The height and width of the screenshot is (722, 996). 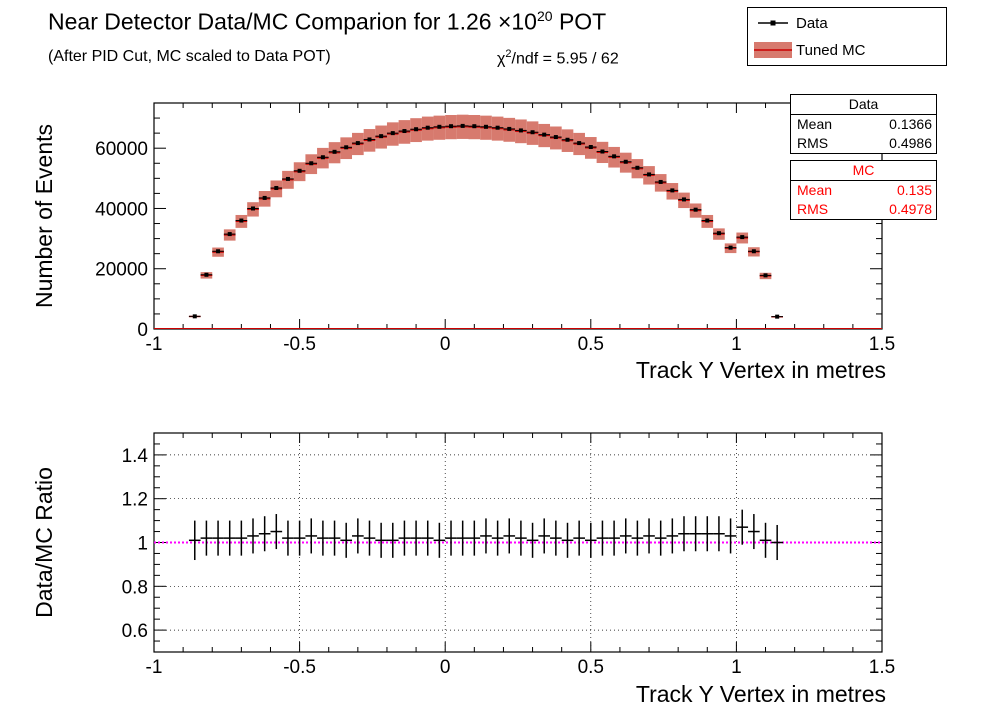 What do you see at coordinates (558, 58) in the screenshot?
I see `chi-square-label: χ2/ndf = 5.95 / 62` at bounding box center [558, 58].